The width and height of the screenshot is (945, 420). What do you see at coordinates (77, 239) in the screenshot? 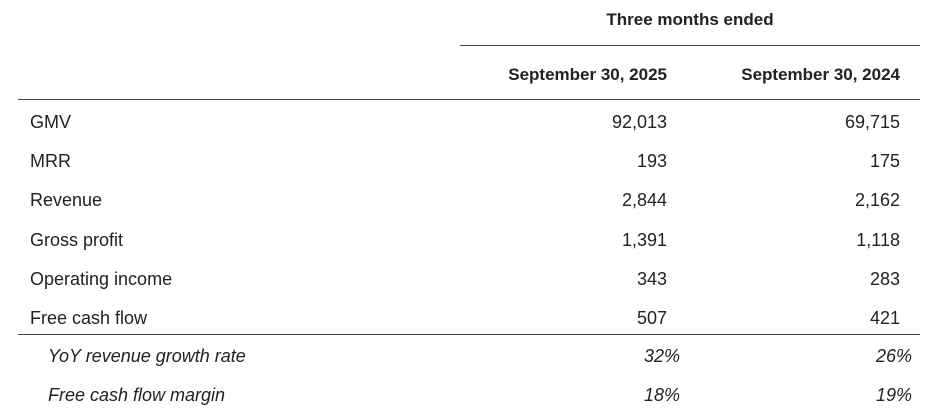
I see `row-label: Gross profit` at bounding box center [77, 239].